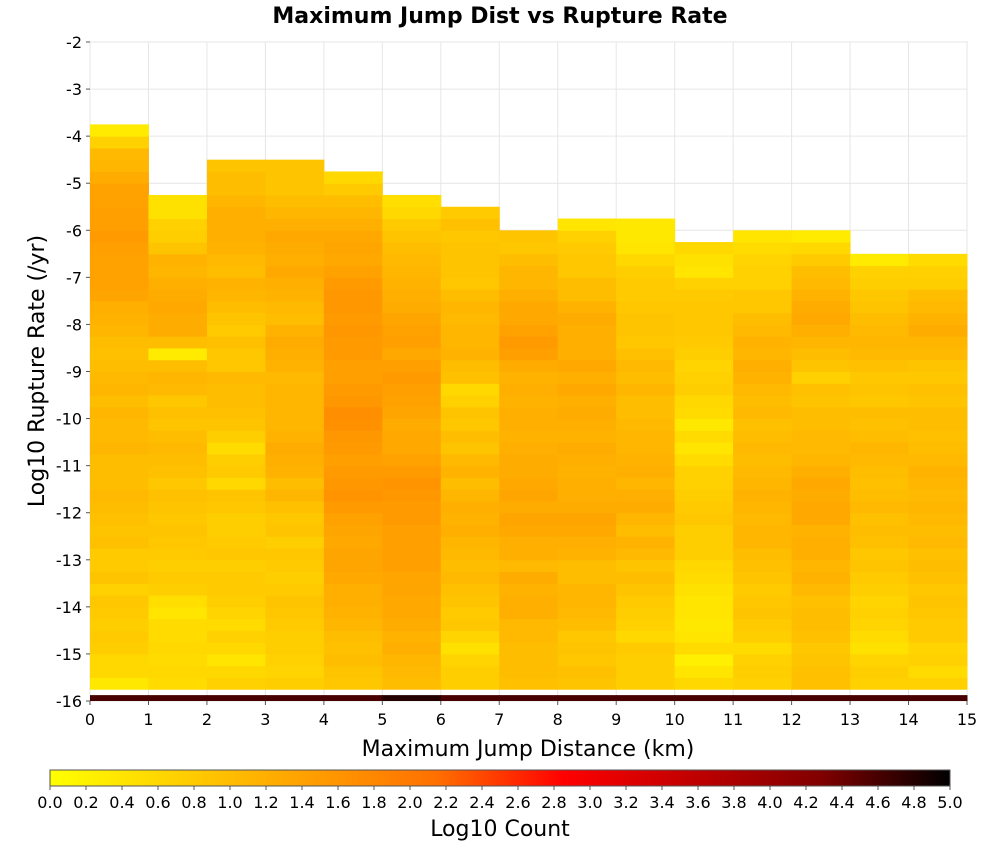 The width and height of the screenshot is (1000, 850). Describe the element at coordinates (265, 719) in the screenshot. I see `x-tick-label: 3` at that location.